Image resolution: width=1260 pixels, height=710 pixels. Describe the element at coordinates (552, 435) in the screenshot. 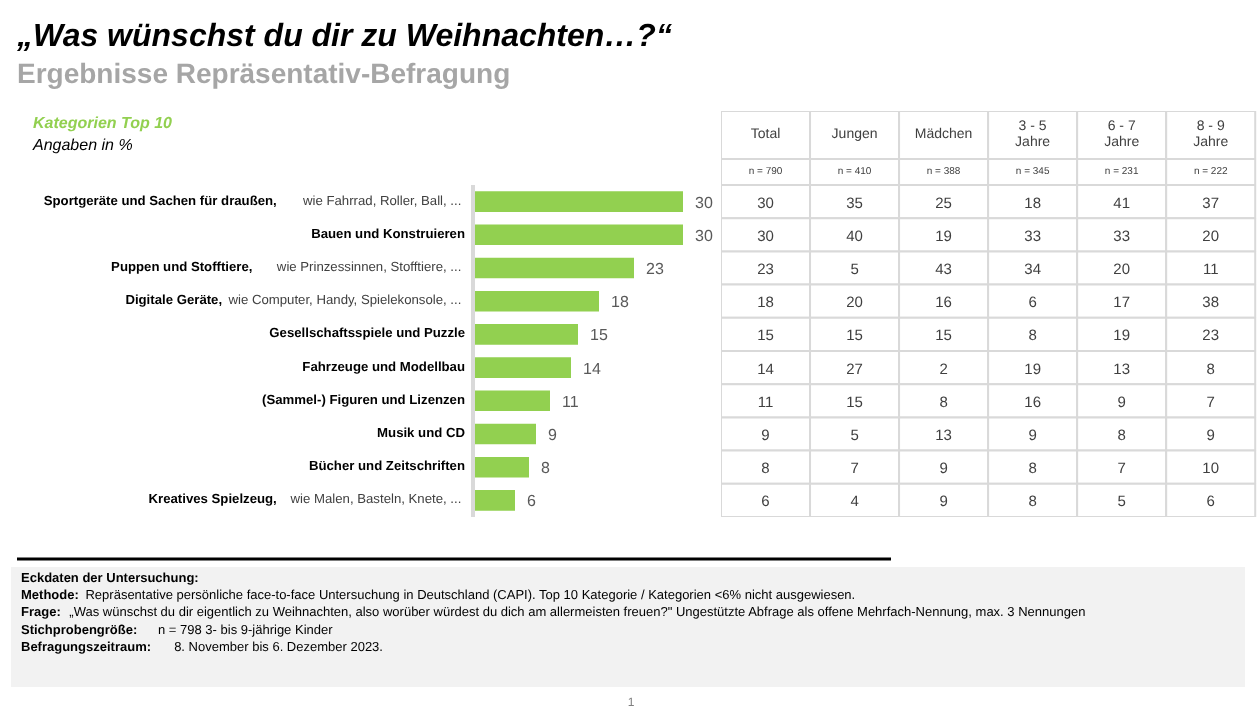

I see `text: 9` at that location.